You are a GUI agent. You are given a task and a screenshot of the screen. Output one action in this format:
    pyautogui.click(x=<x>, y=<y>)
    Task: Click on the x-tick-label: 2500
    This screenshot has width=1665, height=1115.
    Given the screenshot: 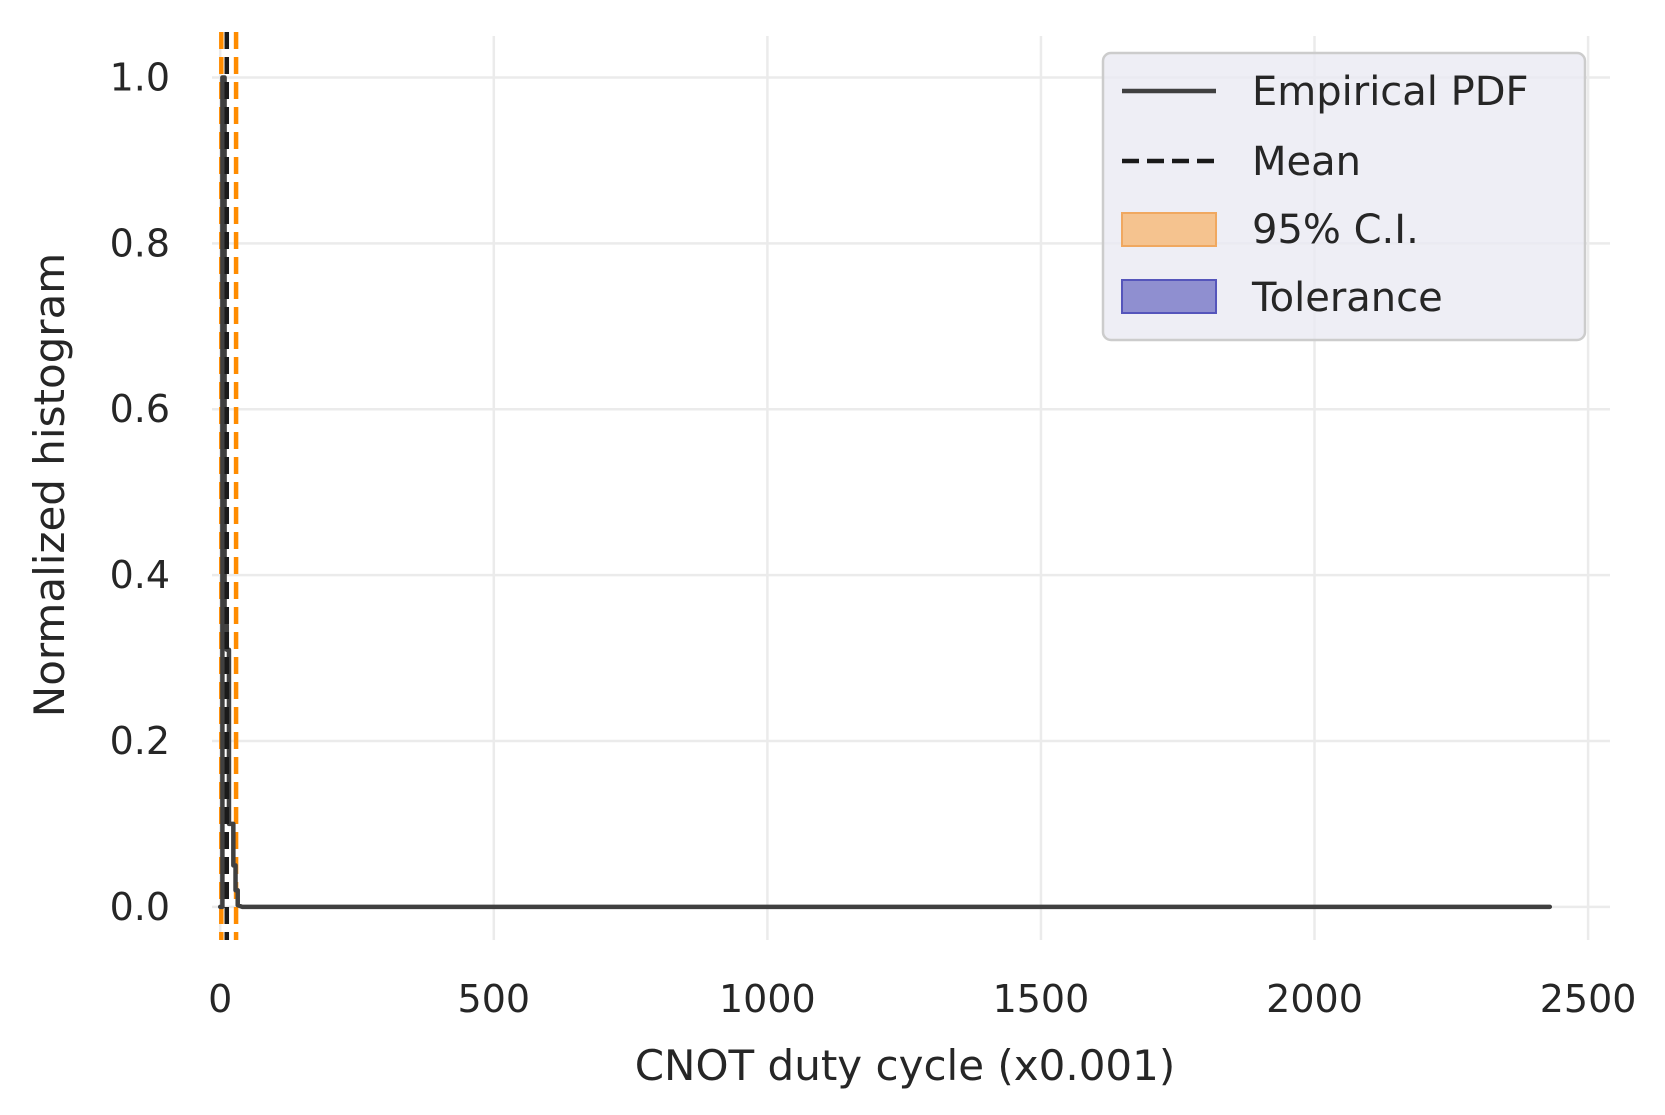 What is the action you would take?
    pyautogui.click(x=1588, y=999)
    